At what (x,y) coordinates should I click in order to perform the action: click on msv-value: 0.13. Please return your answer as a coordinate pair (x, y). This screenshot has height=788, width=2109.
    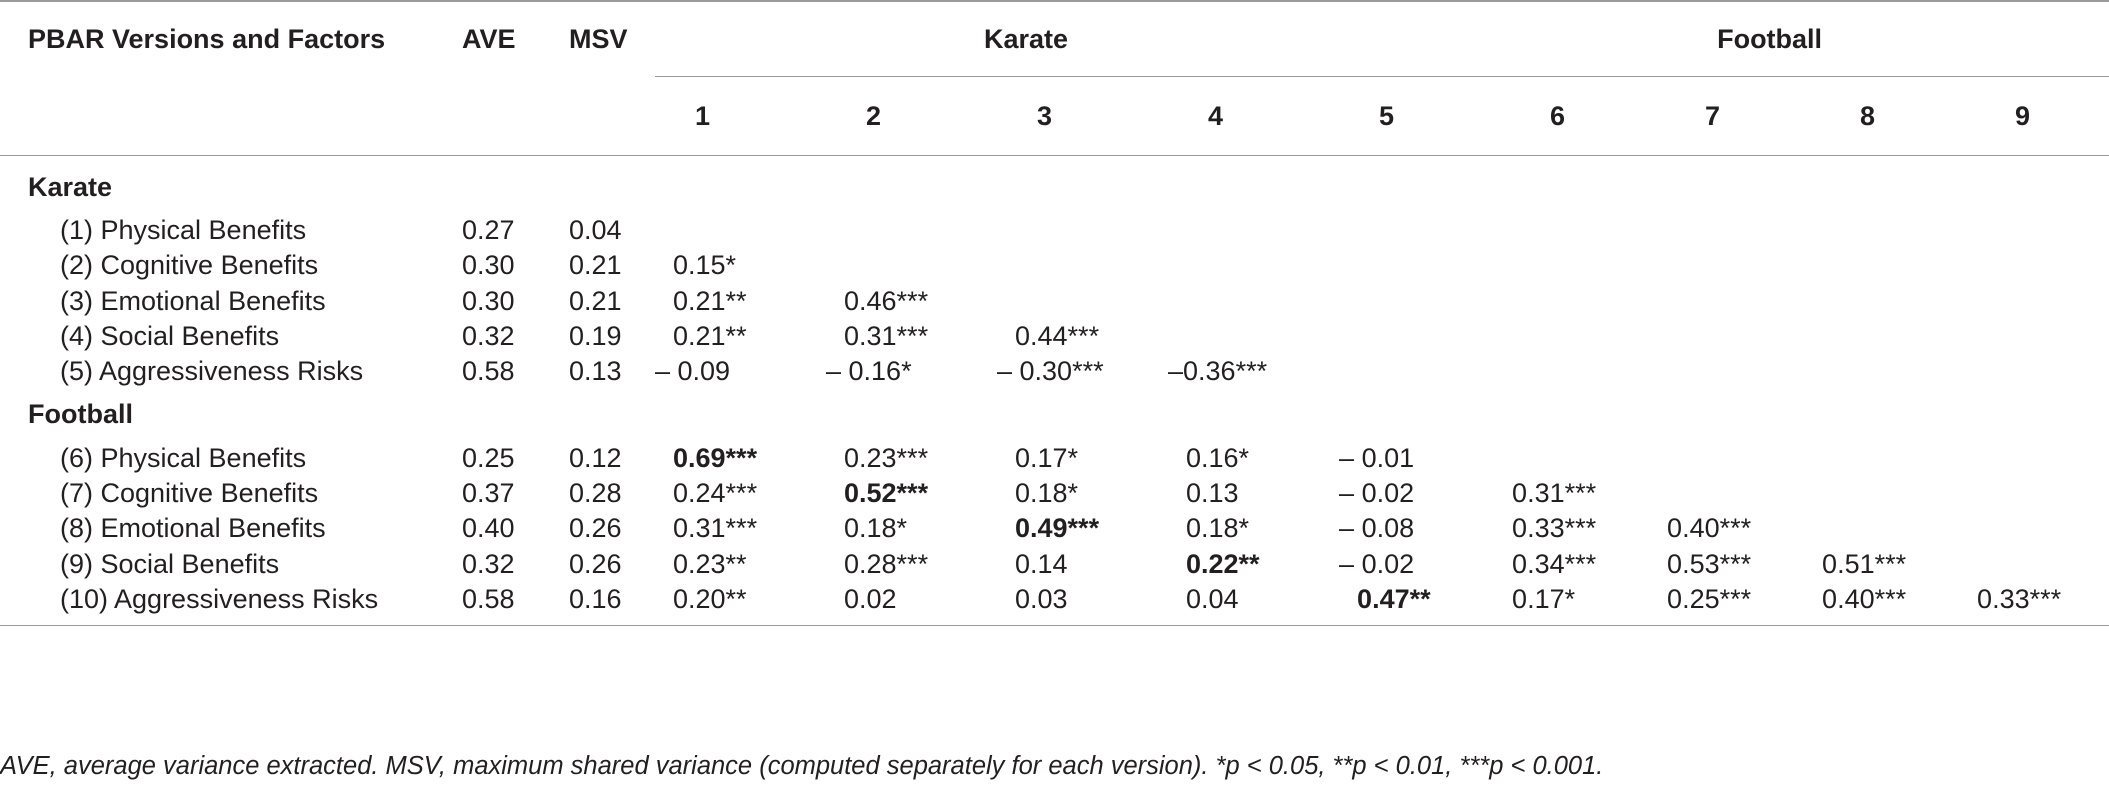
    Looking at the image, I should click on (595, 371).